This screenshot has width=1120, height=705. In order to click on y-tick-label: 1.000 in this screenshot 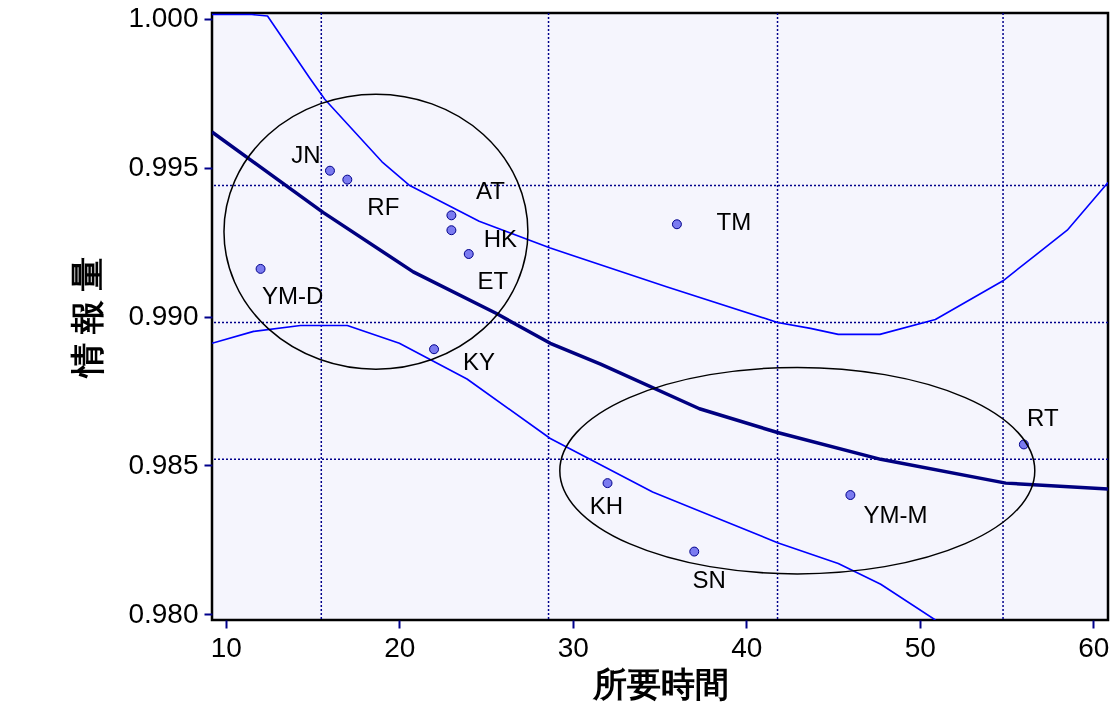, I will do `click(163, 18)`.